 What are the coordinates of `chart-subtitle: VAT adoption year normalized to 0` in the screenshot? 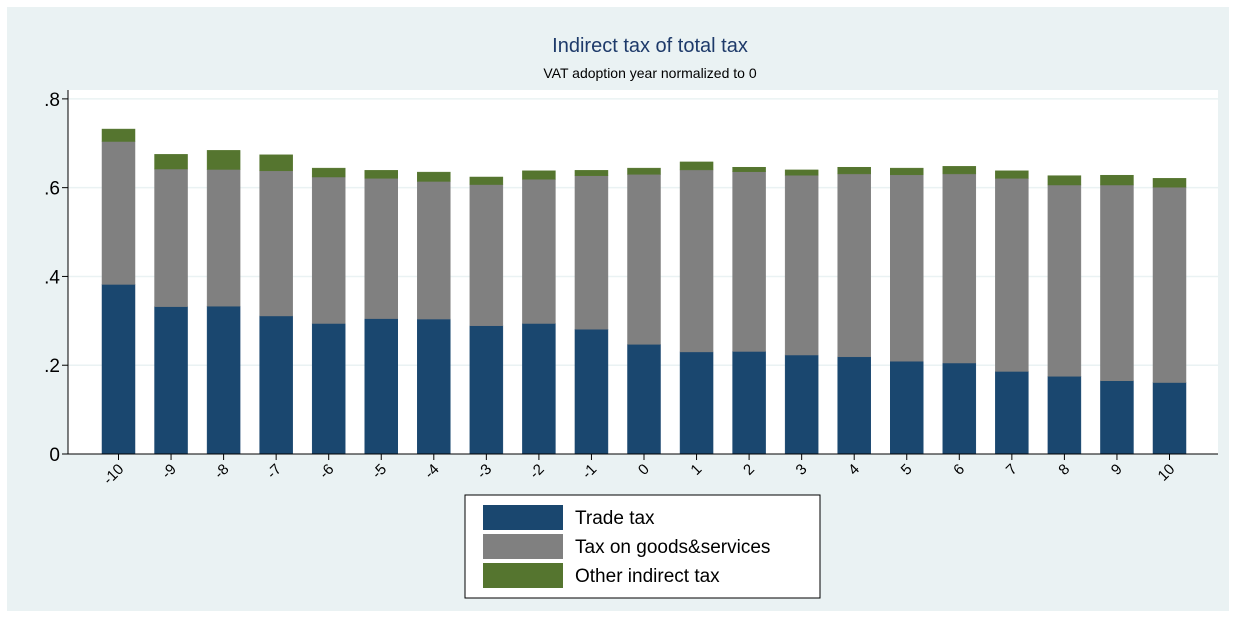 It's located at (649, 73).